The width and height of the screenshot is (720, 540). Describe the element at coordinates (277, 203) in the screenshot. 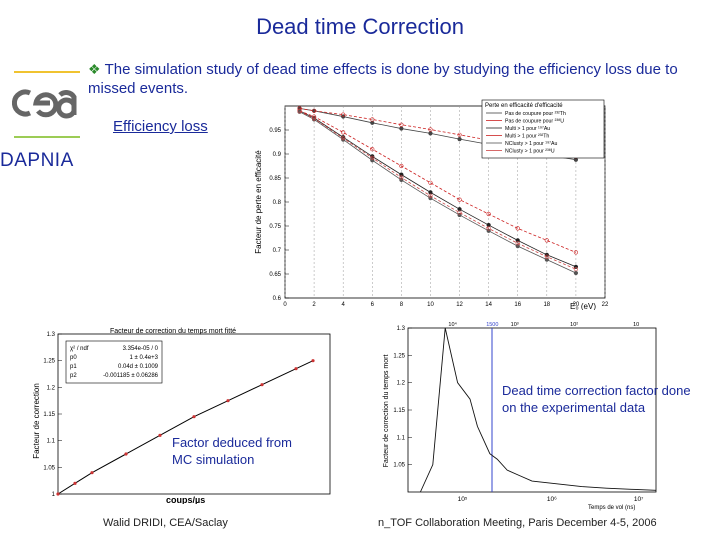

I see `y-tick-label: 0.8` at that location.